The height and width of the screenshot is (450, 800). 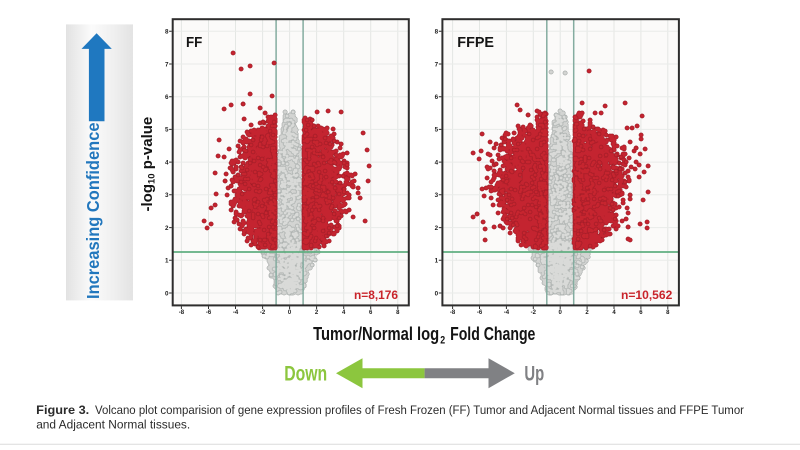 What do you see at coordinates (376, 333) in the screenshot?
I see `svg-text: Tumor/Normal log` at bounding box center [376, 333].